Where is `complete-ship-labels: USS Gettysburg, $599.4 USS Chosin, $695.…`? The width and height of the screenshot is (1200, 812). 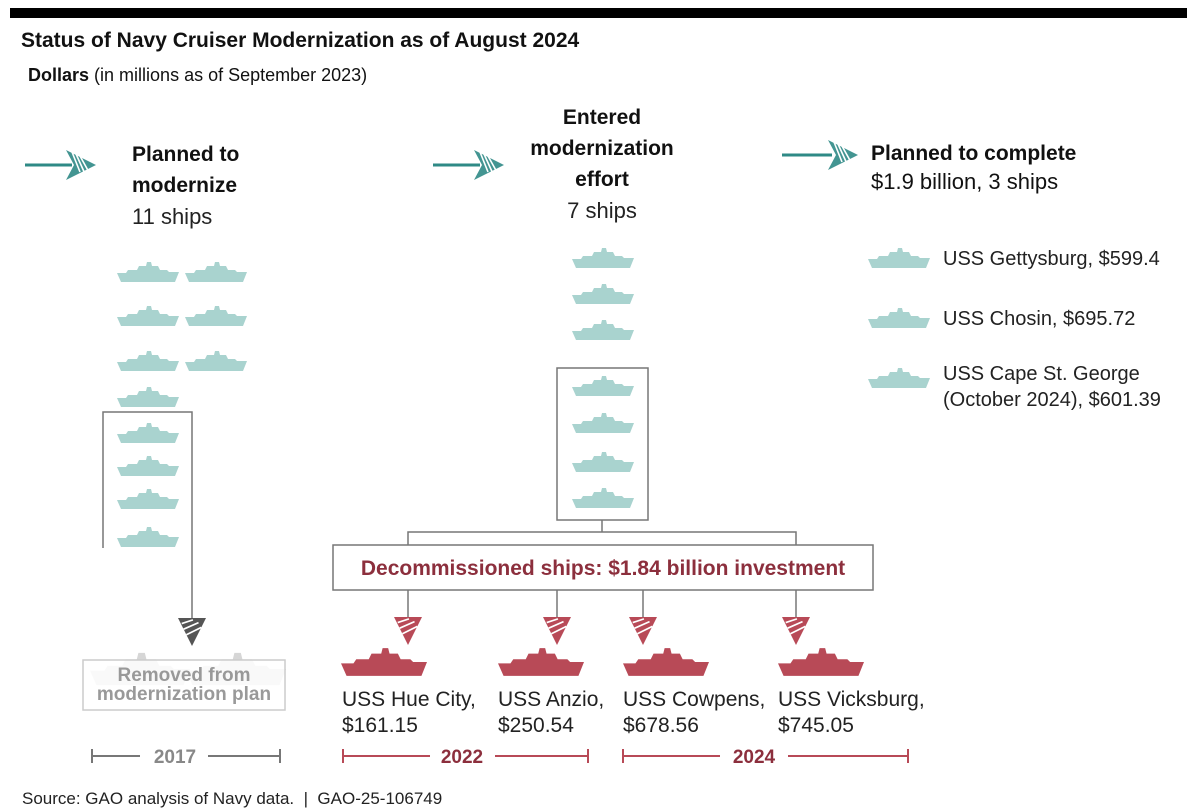
complete-ship-labels: USS Gettysburg, $599.4 USS Chosin, $695.… is located at coordinates (1052, 329).